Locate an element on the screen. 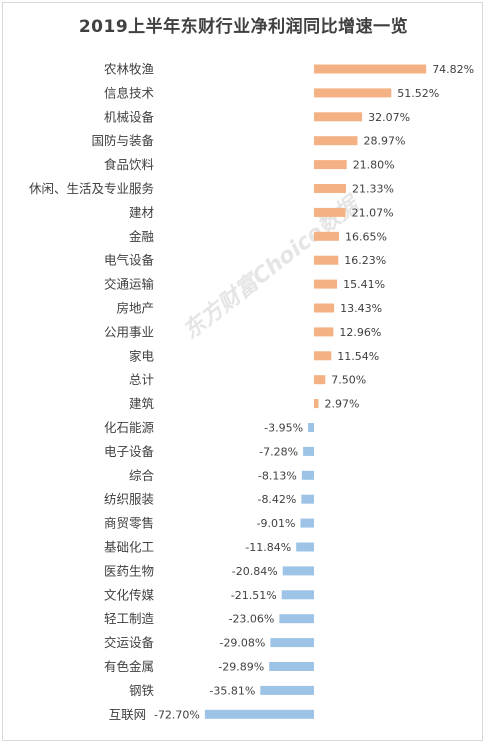 The image size is (487, 745). value-label-24: -29.08% is located at coordinates (242, 643).